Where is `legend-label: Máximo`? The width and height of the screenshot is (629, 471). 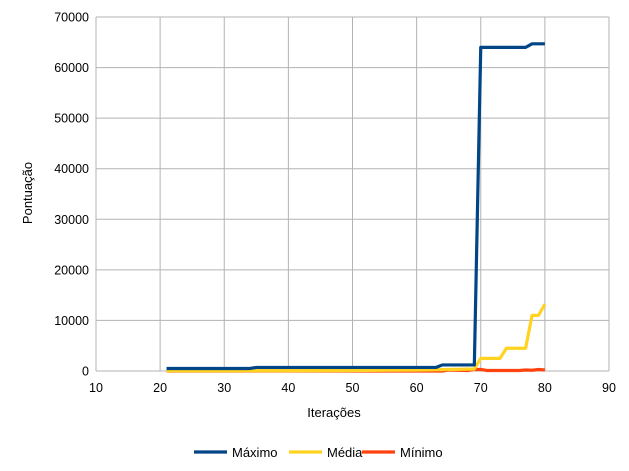
legend-label: Máximo is located at coordinates (255, 452).